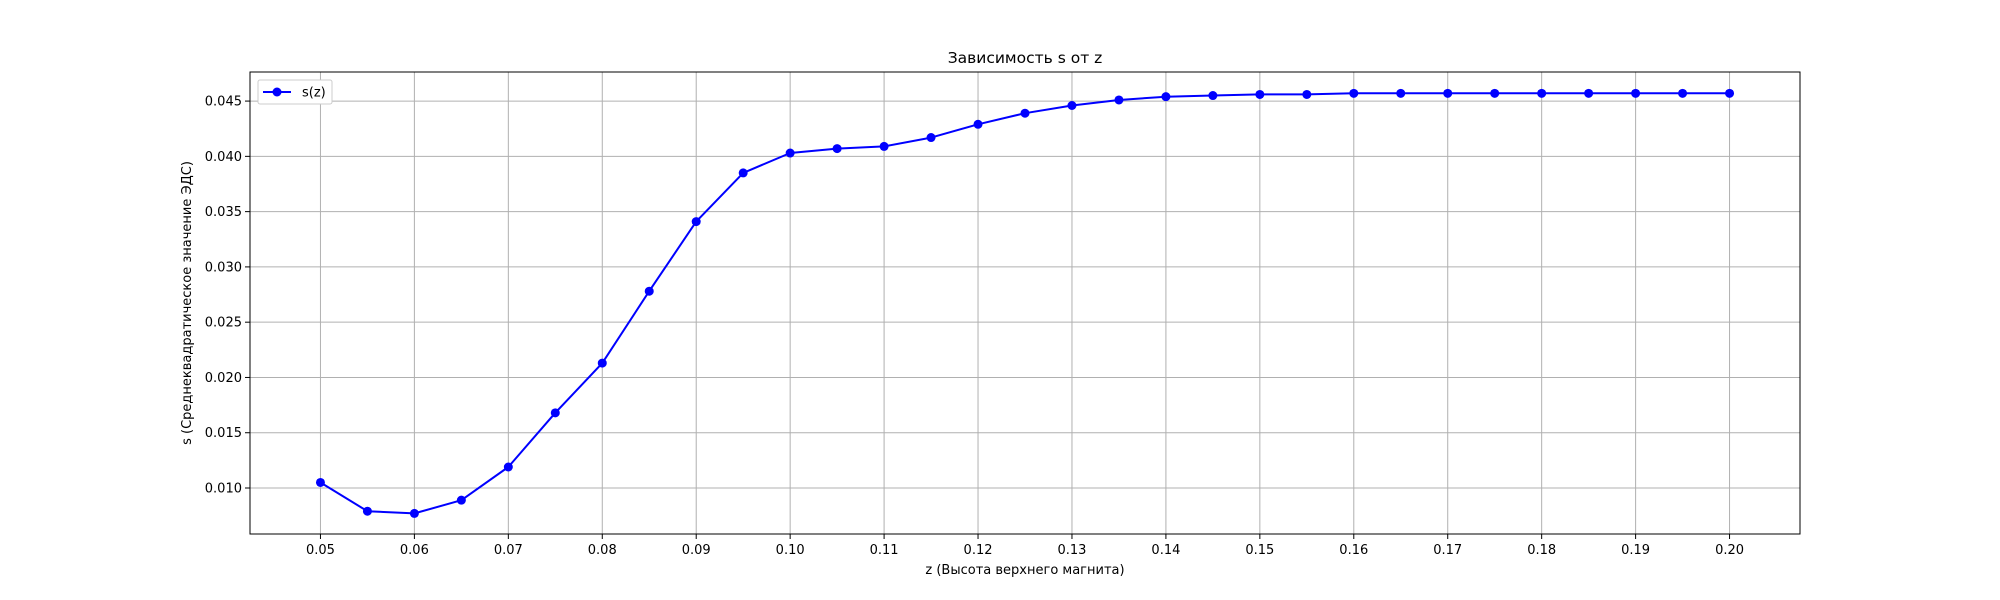 This screenshot has height=600, width=2000. I want to click on x-tick-label: 0.11, so click(884, 550).